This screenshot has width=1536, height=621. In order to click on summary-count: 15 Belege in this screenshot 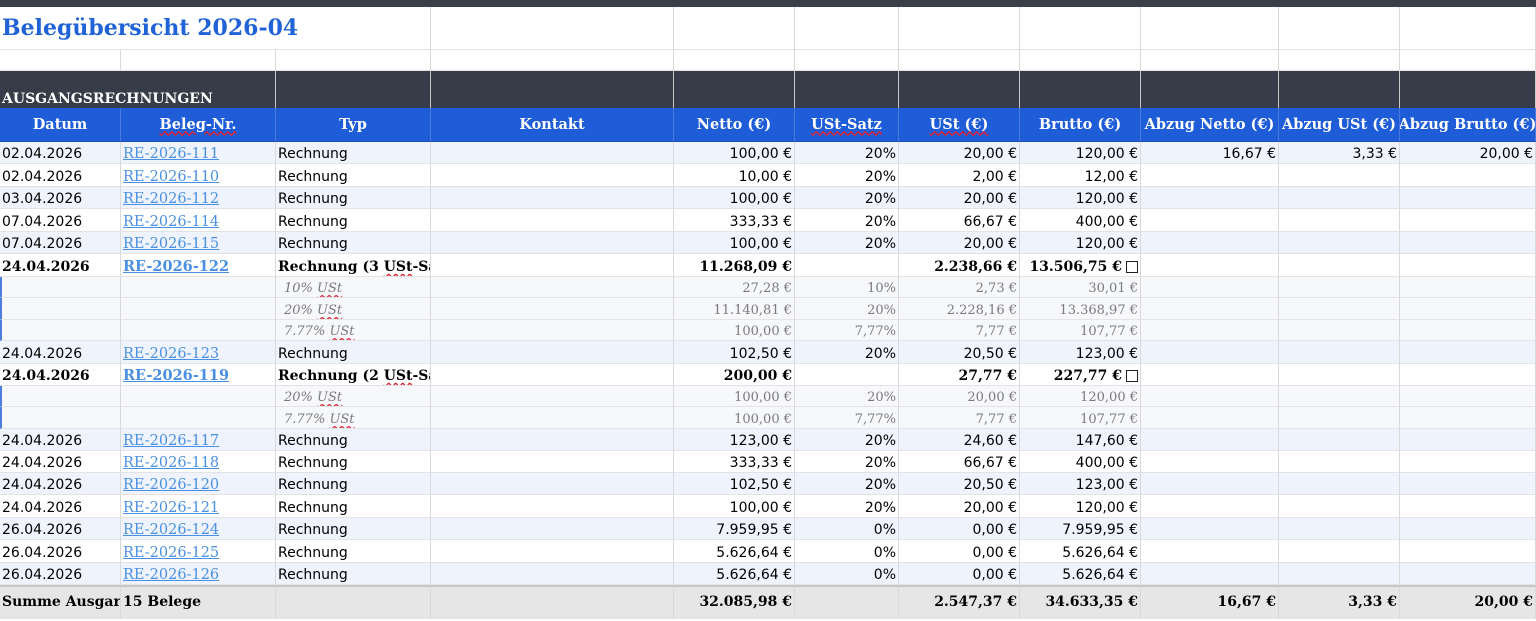, I will do `click(198, 602)`.